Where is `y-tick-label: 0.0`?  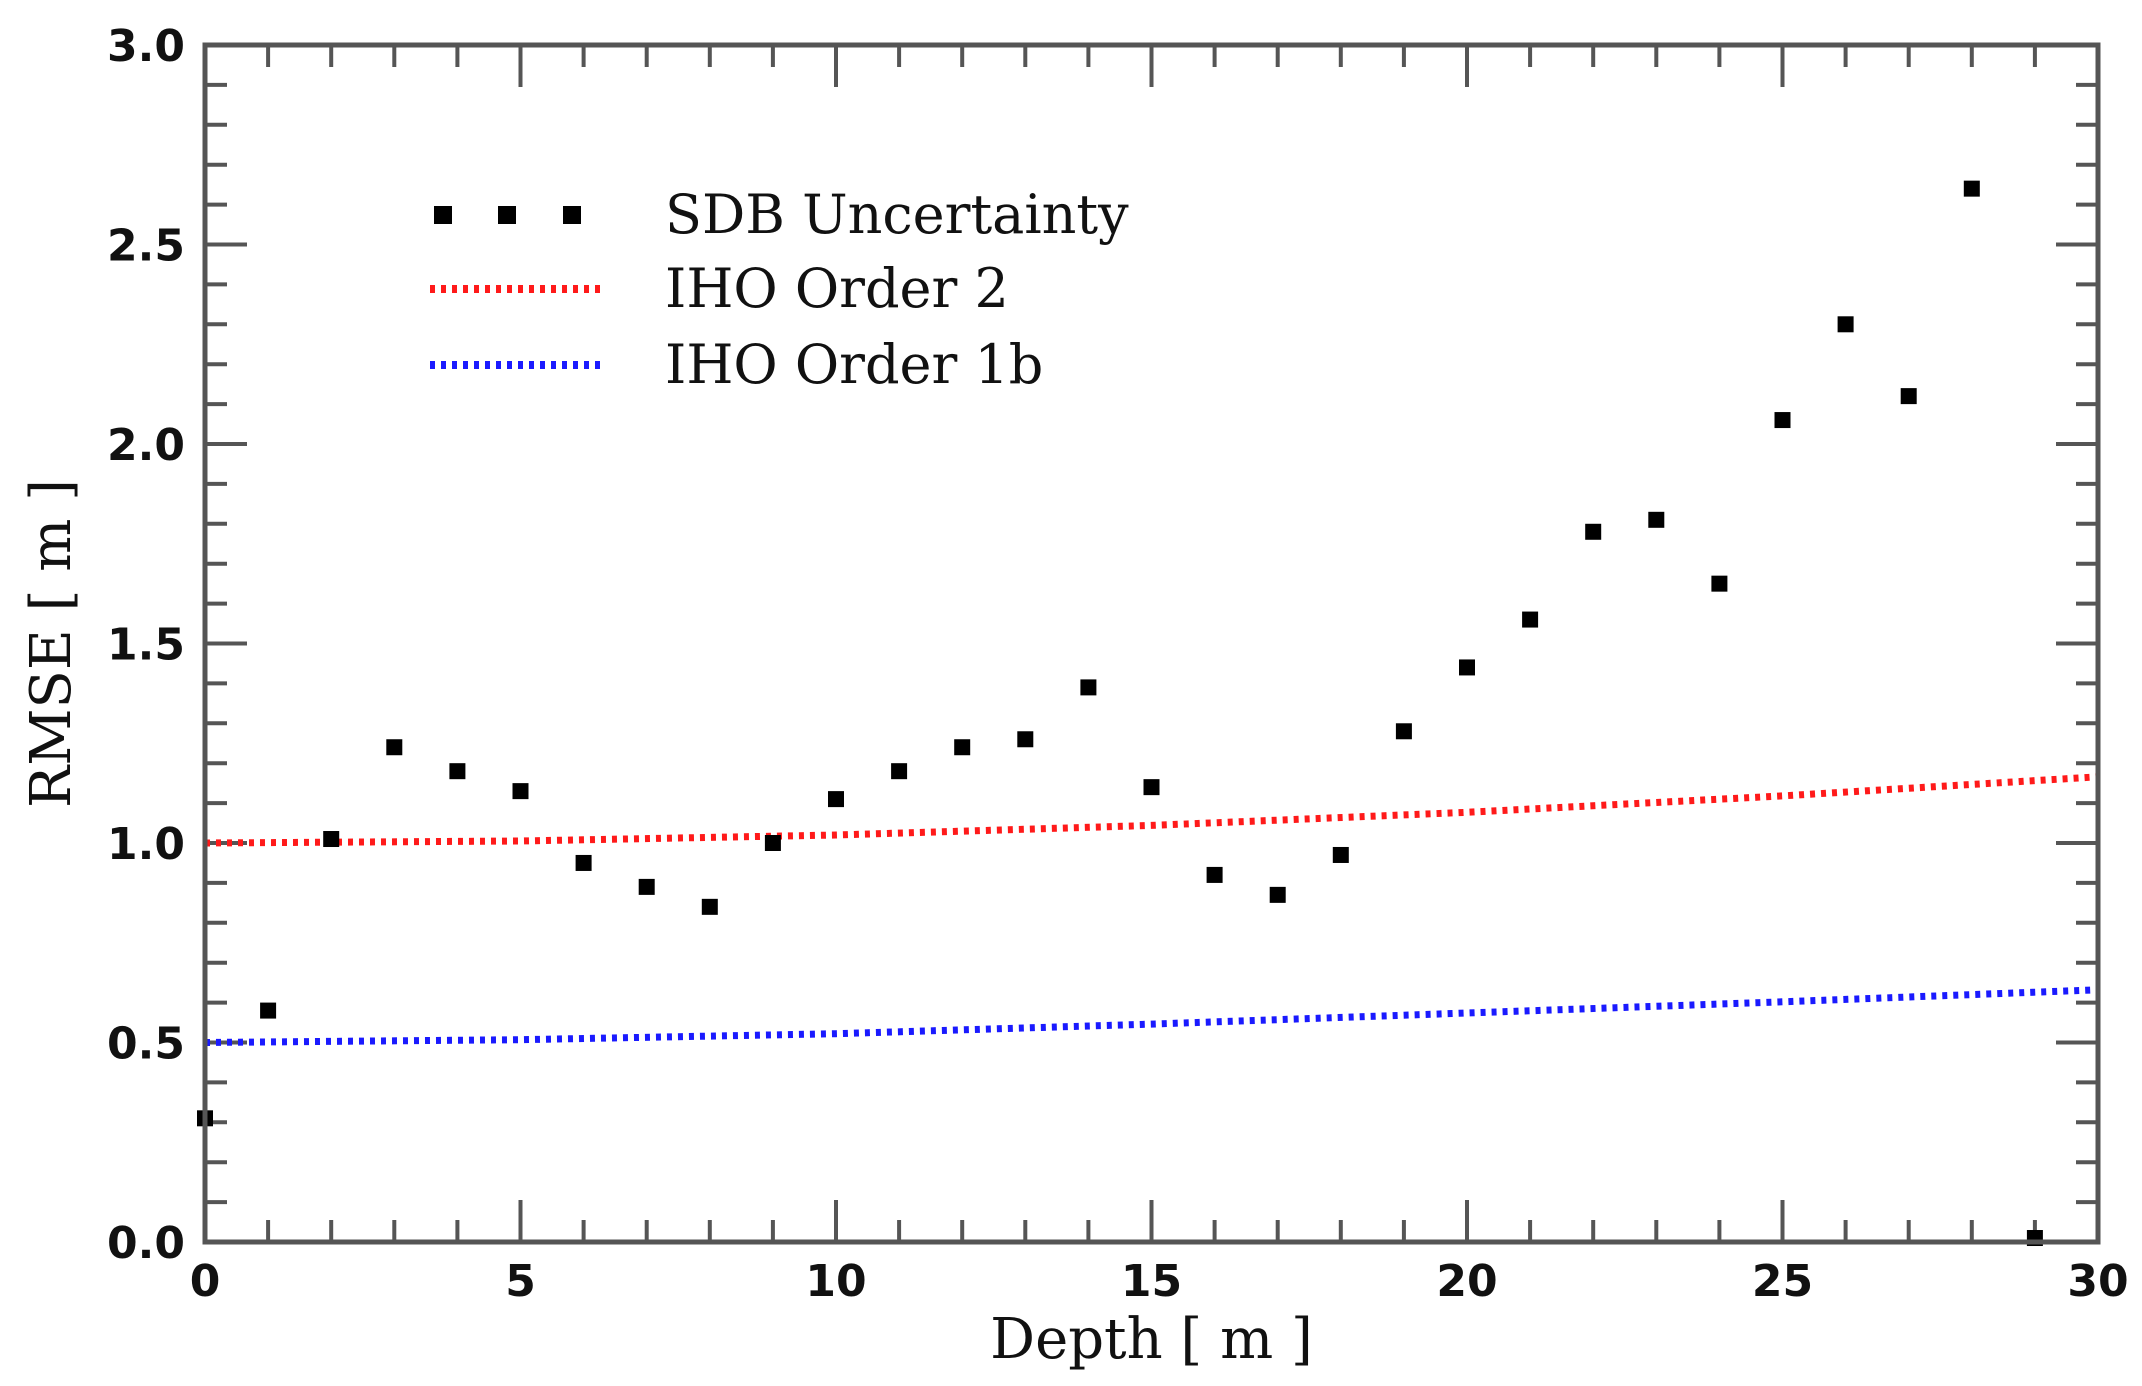 y-tick-label: 0.0 is located at coordinates (146, 1243).